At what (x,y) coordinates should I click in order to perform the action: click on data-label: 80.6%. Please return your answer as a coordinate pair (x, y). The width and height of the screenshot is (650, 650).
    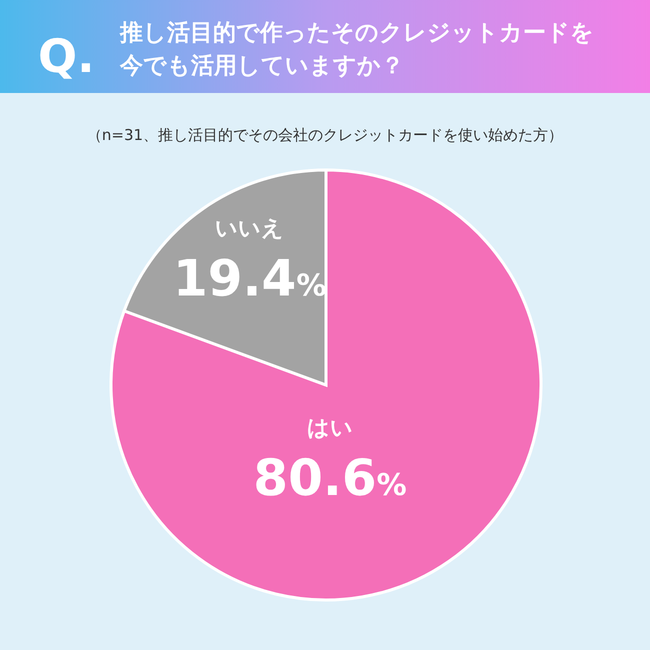
    Looking at the image, I should click on (330, 478).